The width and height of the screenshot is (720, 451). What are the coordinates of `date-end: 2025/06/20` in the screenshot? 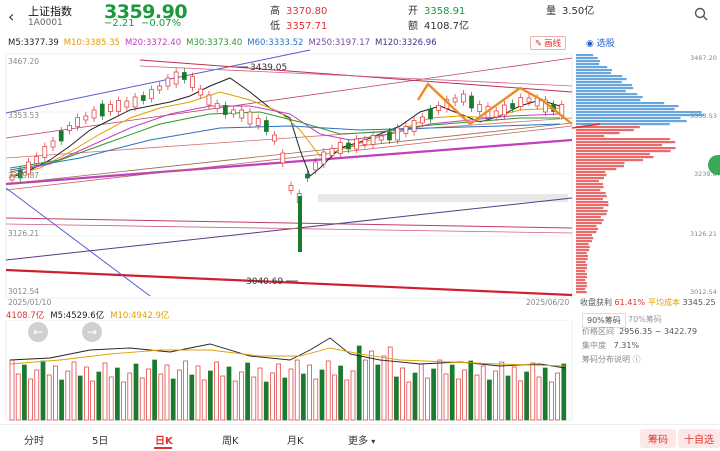 It's located at (548, 302).